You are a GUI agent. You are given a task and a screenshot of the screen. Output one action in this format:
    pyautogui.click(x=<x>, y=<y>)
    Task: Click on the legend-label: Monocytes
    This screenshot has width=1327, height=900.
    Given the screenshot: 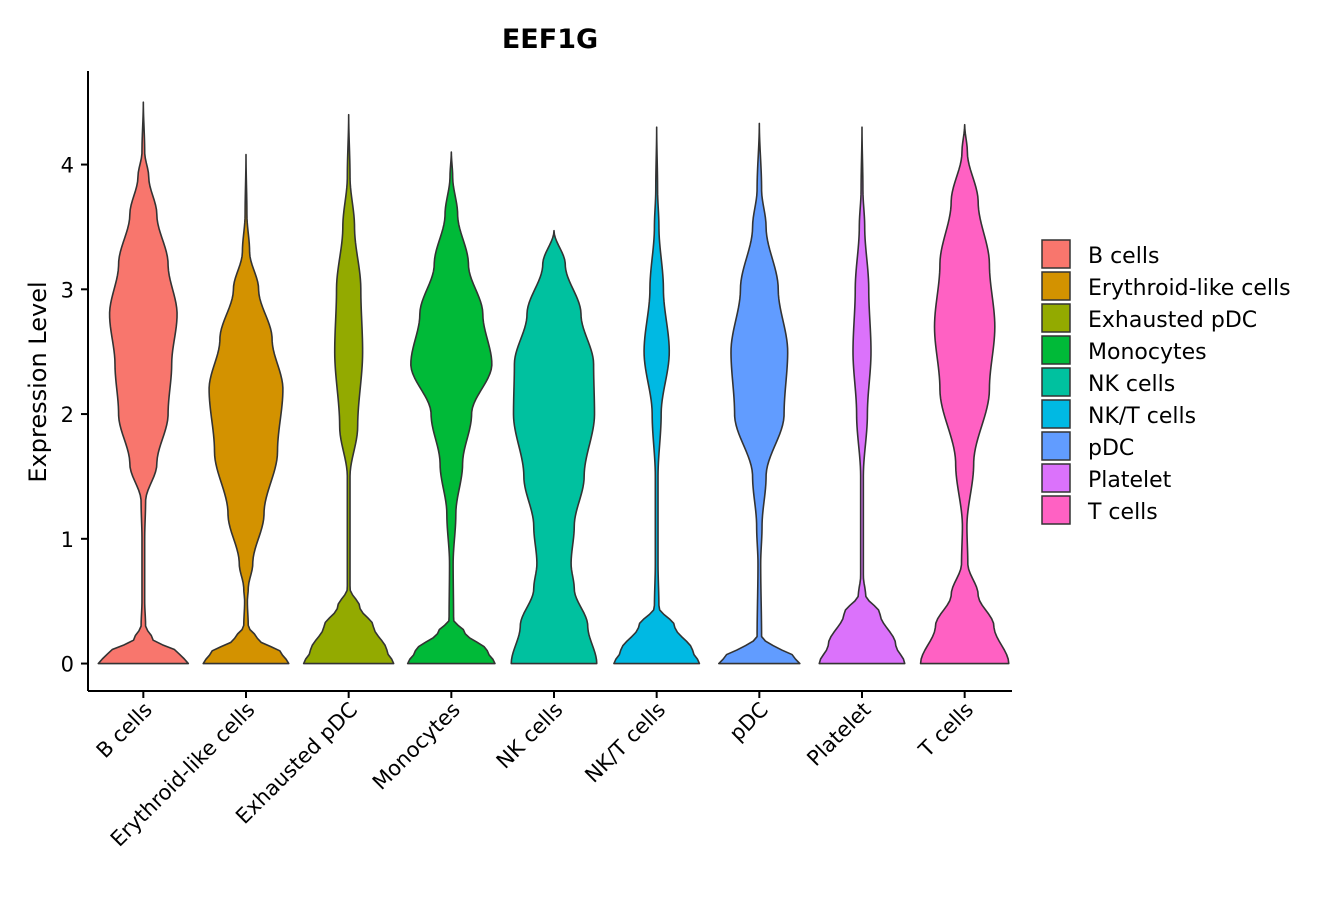 What is the action you would take?
    pyautogui.click(x=1147, y=352)
    